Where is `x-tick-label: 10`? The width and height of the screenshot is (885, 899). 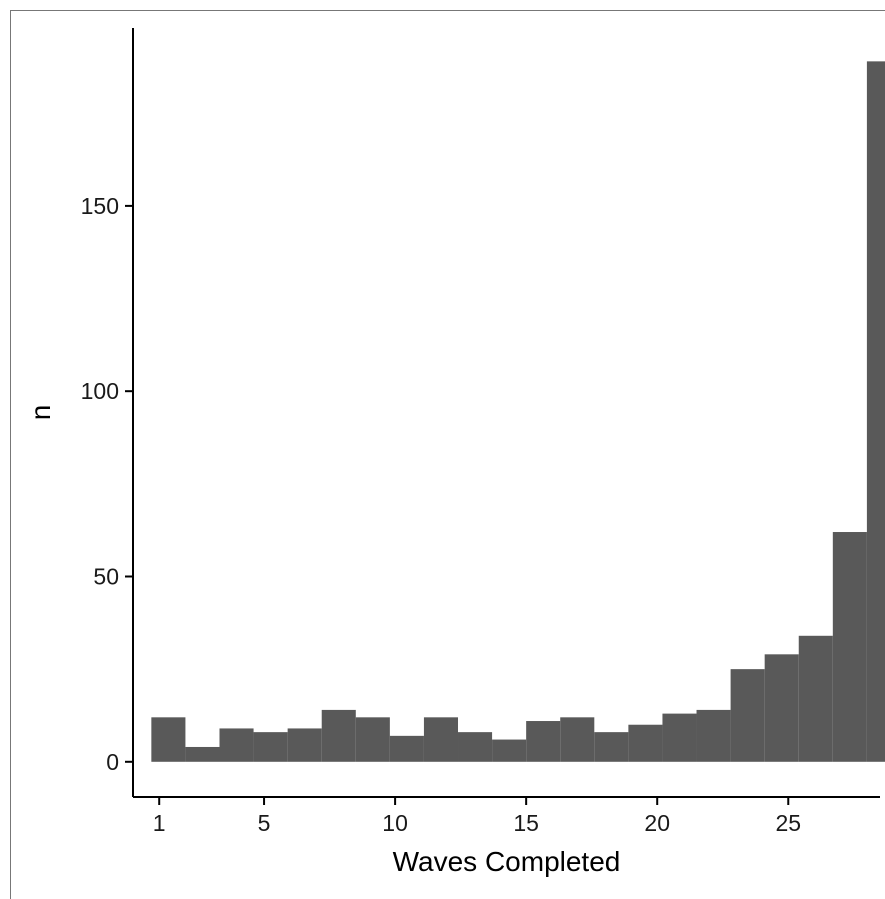
x-tick-label: 10 is located at coordinates (395, 823).